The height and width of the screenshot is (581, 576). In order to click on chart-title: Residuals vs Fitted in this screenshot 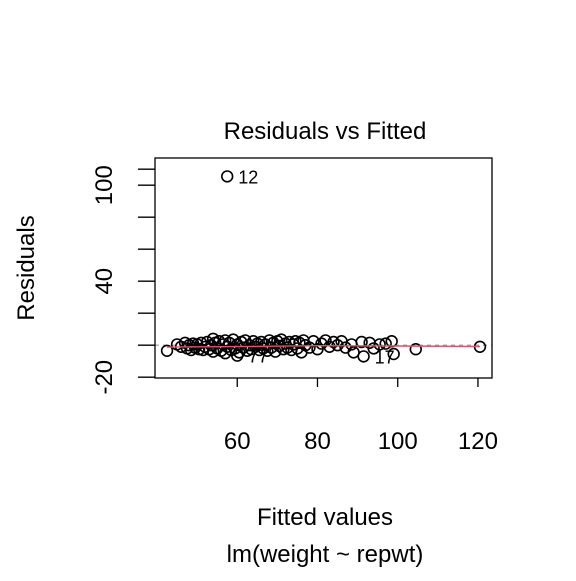, I will do `click(325, 131)`.